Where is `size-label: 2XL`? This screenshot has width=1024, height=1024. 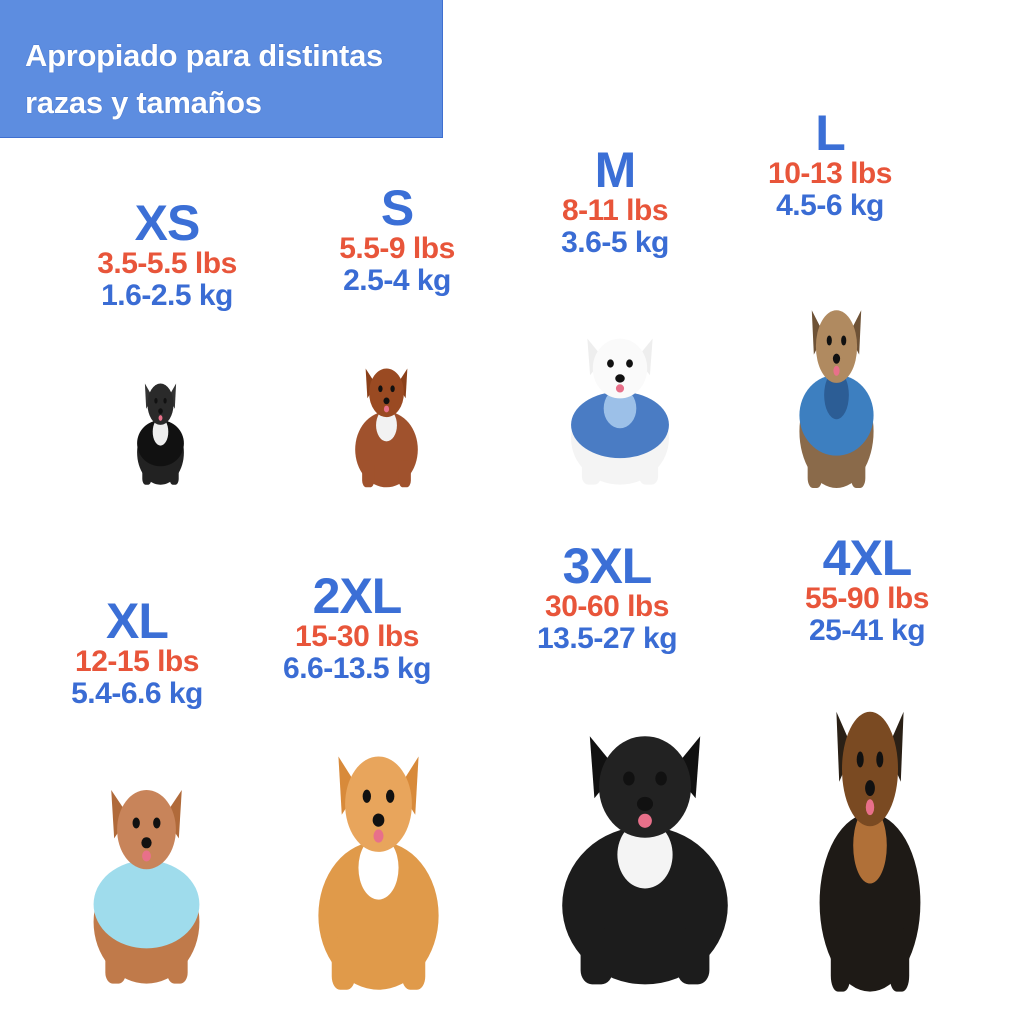 size-label: 2XL is located at coordinates (357, 596).